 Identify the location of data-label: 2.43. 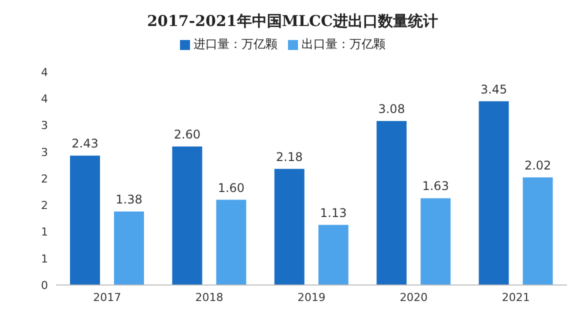
(85, 143).